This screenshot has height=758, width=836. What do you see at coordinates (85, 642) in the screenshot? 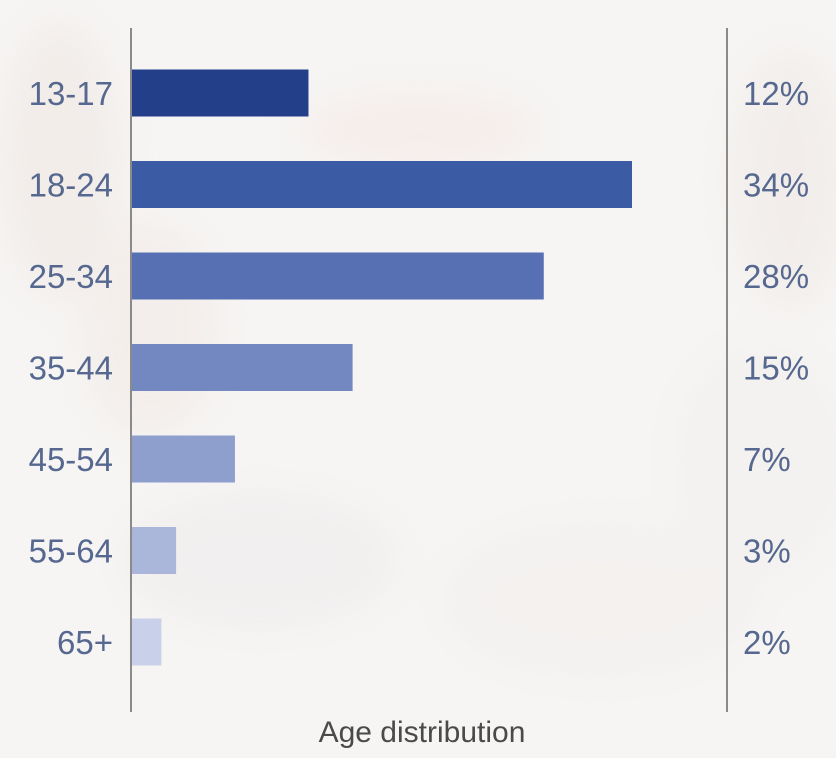
I see `category-label: 65+` at bounding box center [85, 642].